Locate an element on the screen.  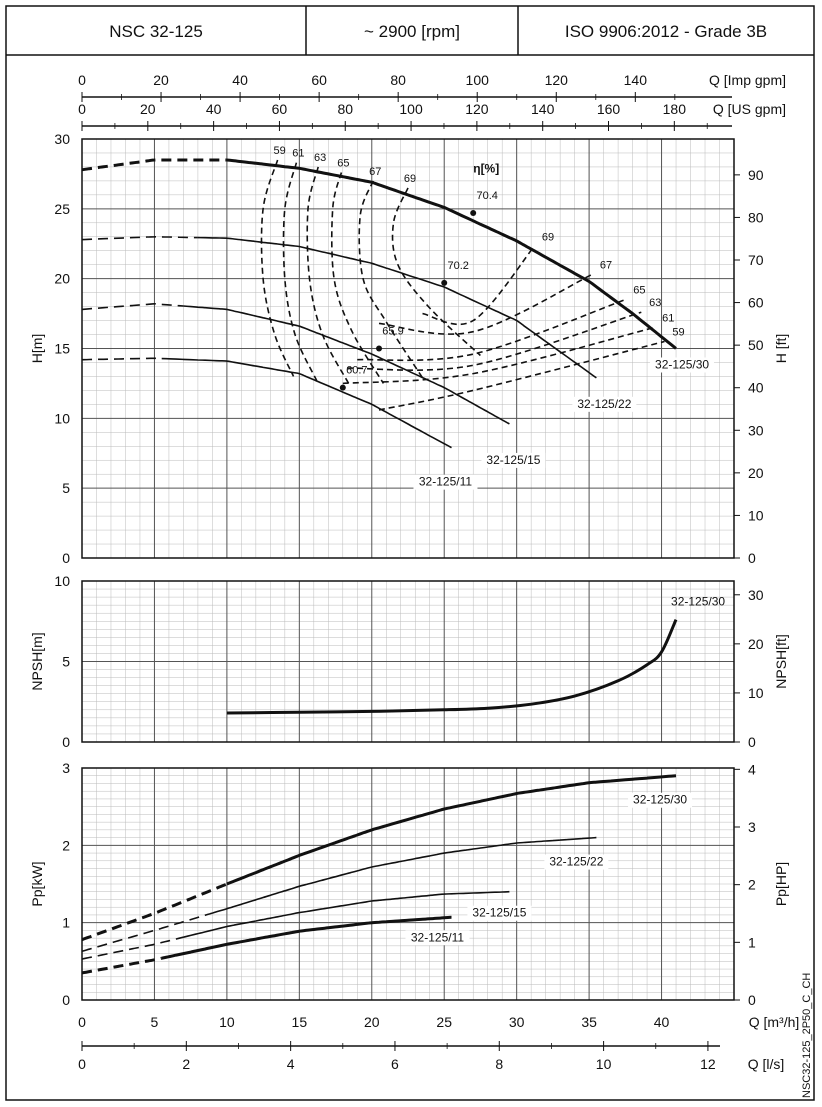
efficiency-branch-label: 63 is located at coordinates (655, 303).